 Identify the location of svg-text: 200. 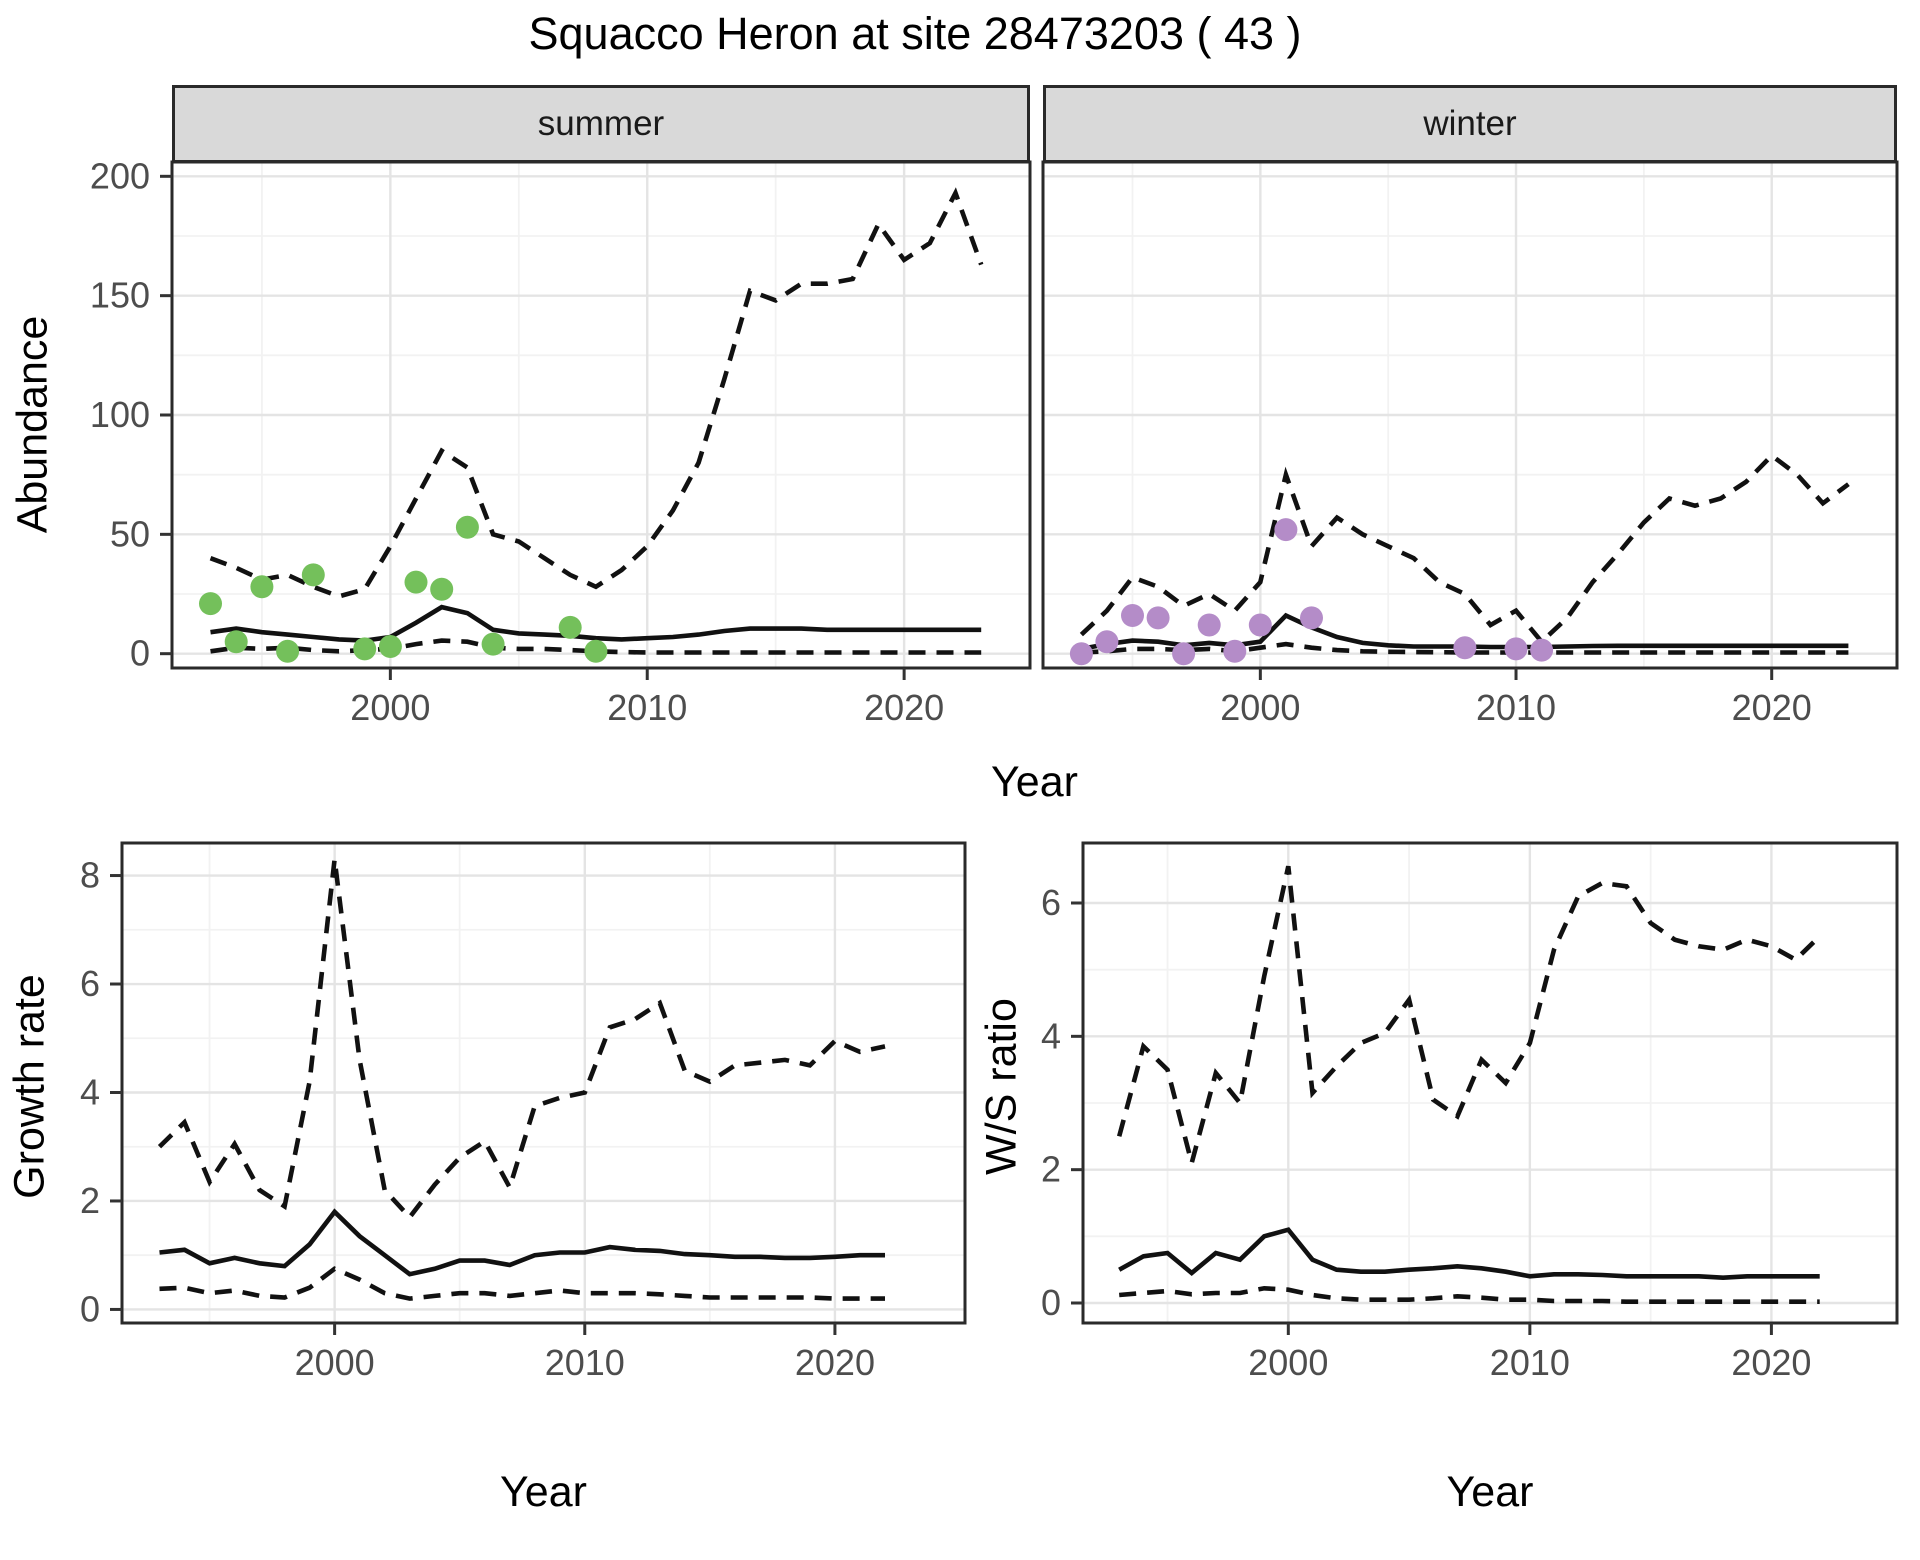
(120, 175).